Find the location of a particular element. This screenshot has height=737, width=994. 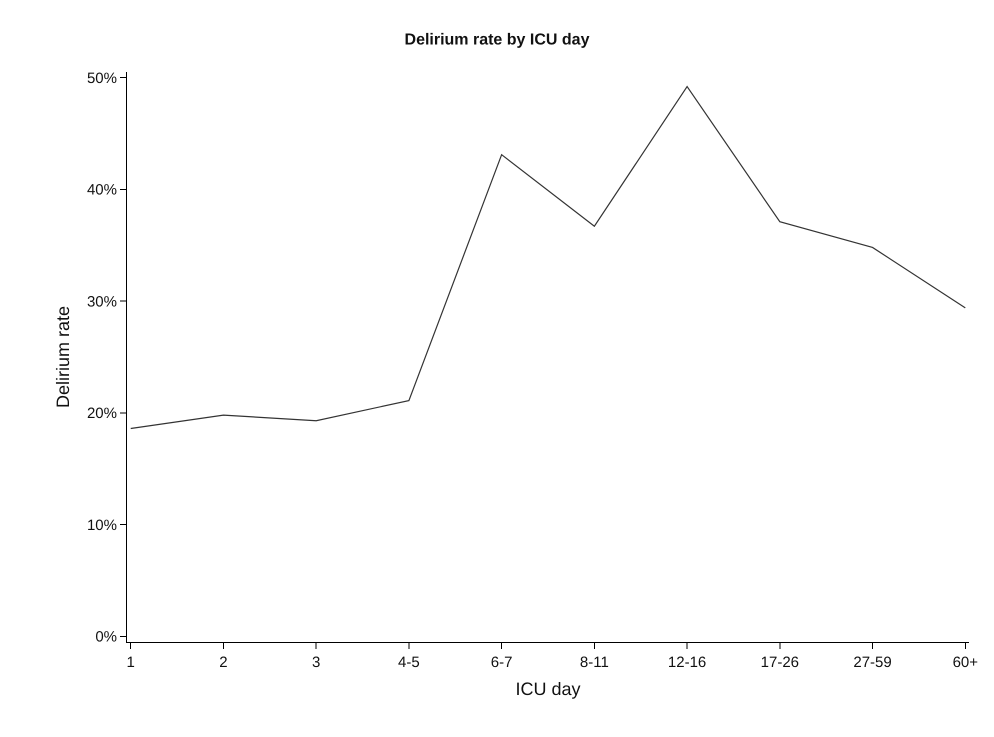

x-tick-label: 6-7 is located at coordinates (501, 662).